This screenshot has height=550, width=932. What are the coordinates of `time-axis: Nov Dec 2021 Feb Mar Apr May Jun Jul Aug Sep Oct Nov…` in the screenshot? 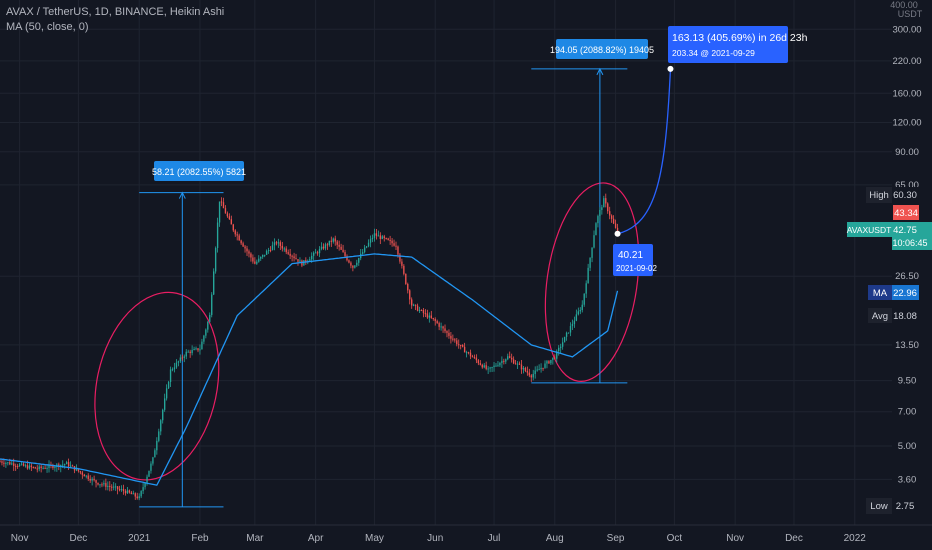 It's located at (439, 538).